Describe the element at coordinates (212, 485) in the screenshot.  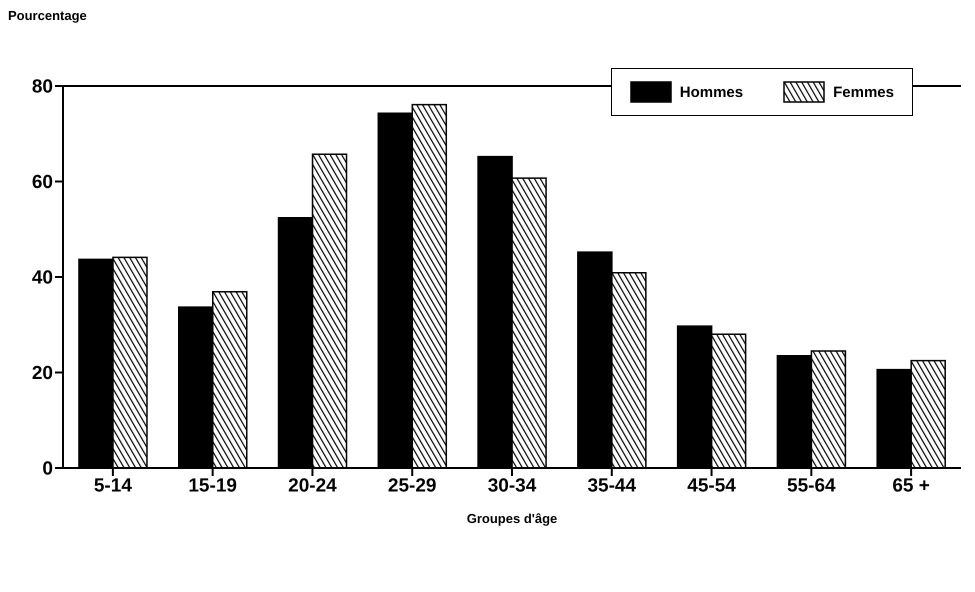
I see `x-tick-label: 15-19` at that location.